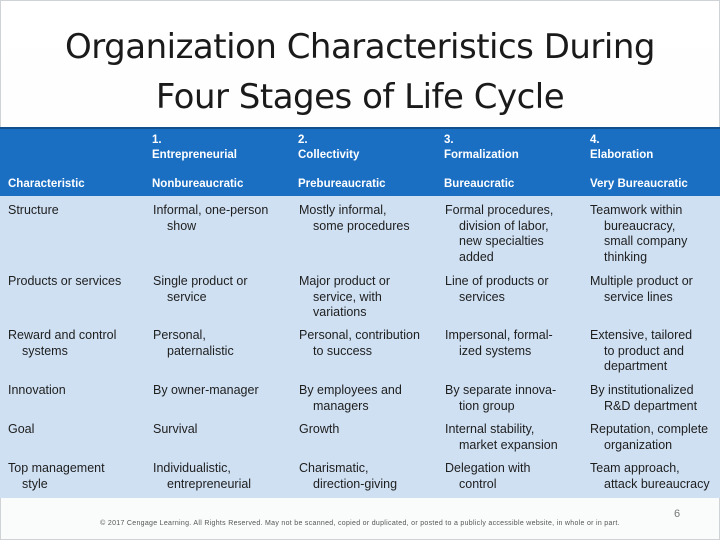  I want to click on cell-line: Innovation, so click(37, 390).